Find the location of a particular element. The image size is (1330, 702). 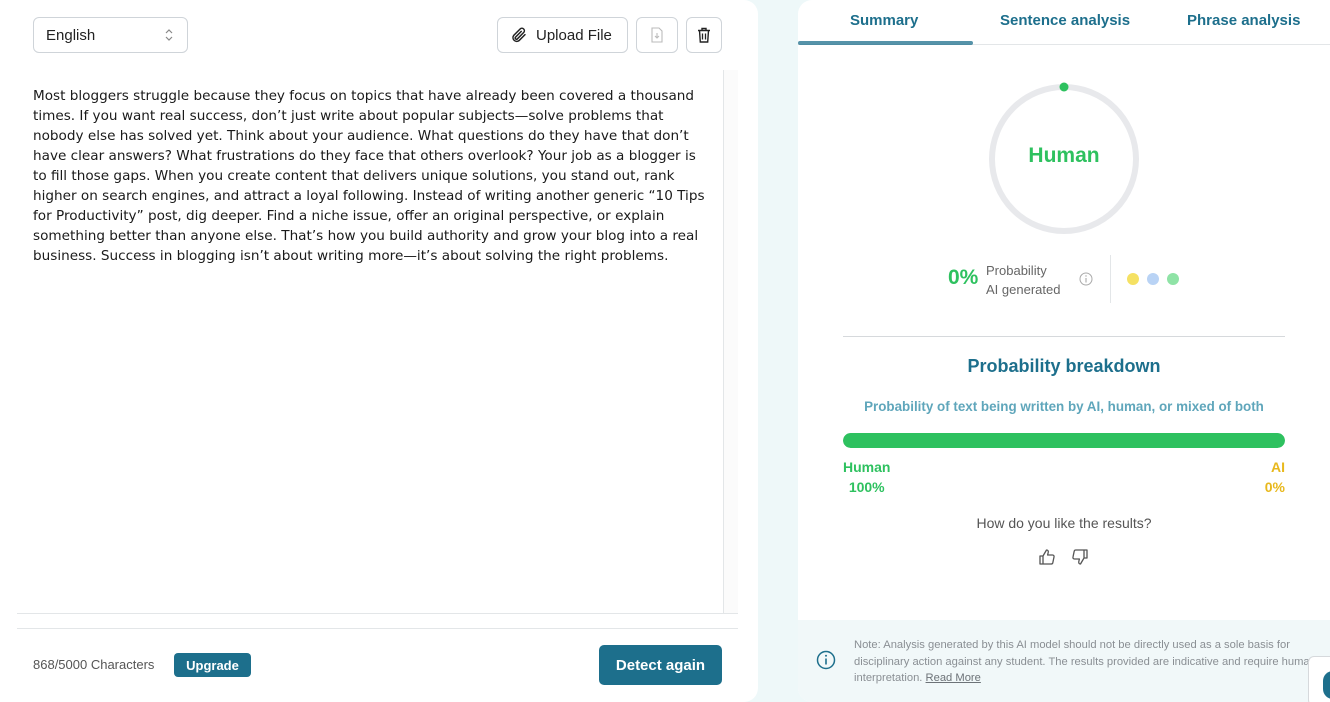

legend-dot-human is located at coordinates (1173, 279).